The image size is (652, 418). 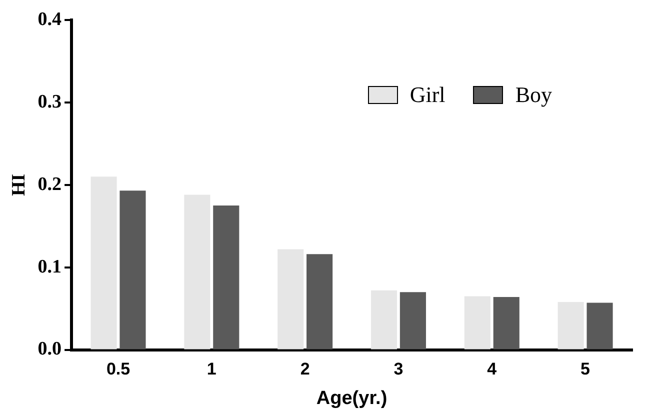 I want to click on legend-label: Girl, so click(x=428, y=95).